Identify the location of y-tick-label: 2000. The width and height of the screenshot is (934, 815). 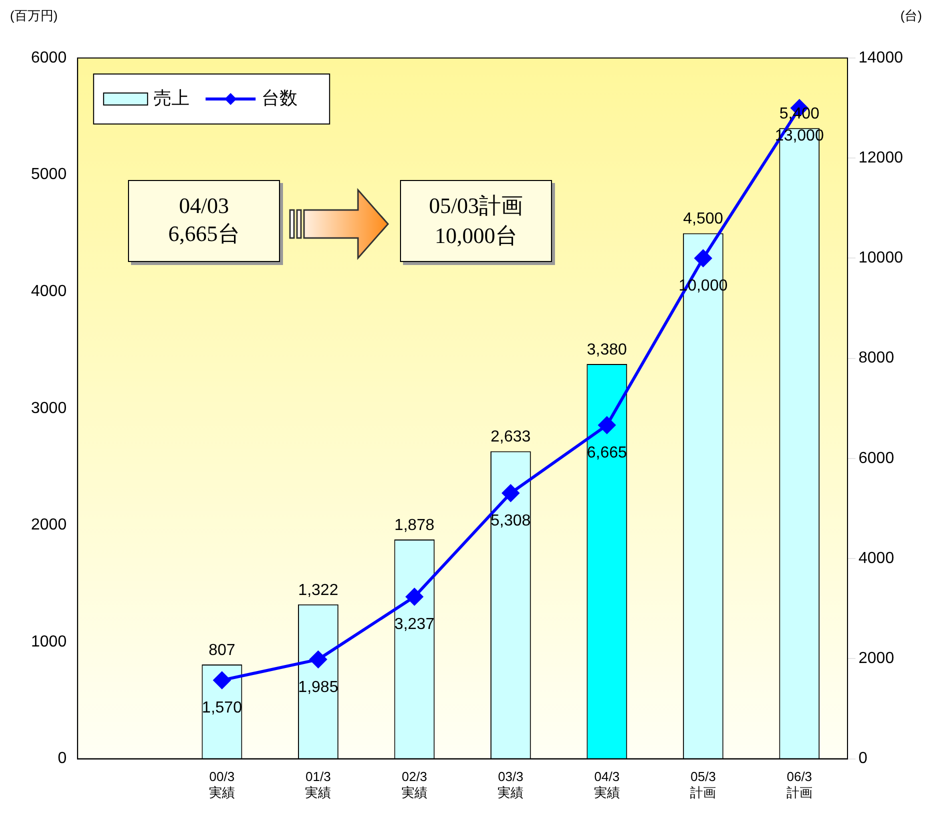
(49, 525).